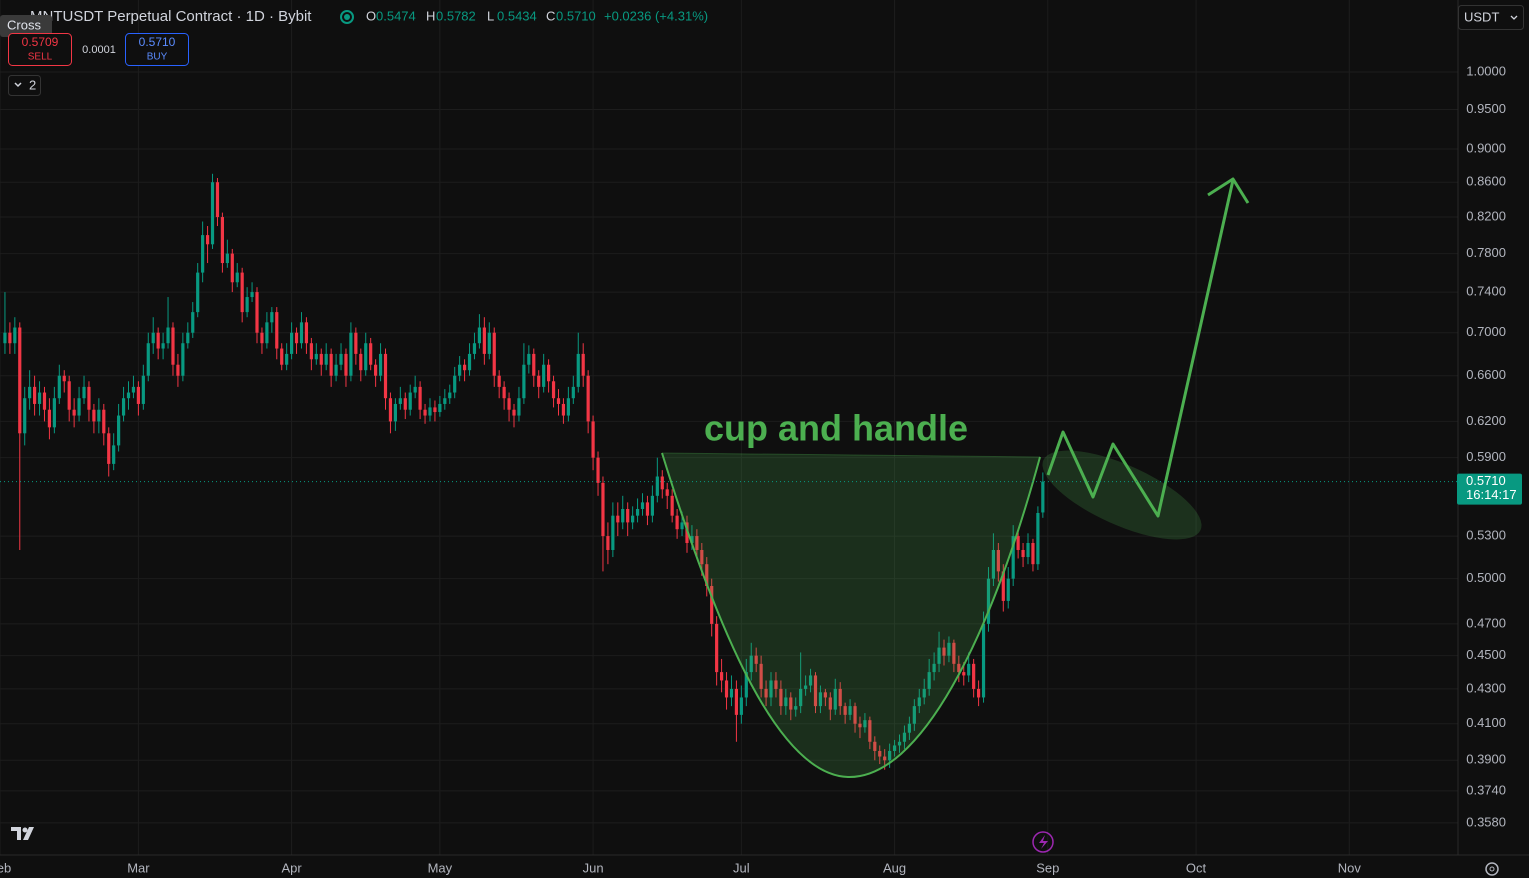 This screenshot has height=878, width=1529. Describe the element at coordinates (1486, 722) in the screenshot. I see `y-tick-label: 0.4100` at that location.